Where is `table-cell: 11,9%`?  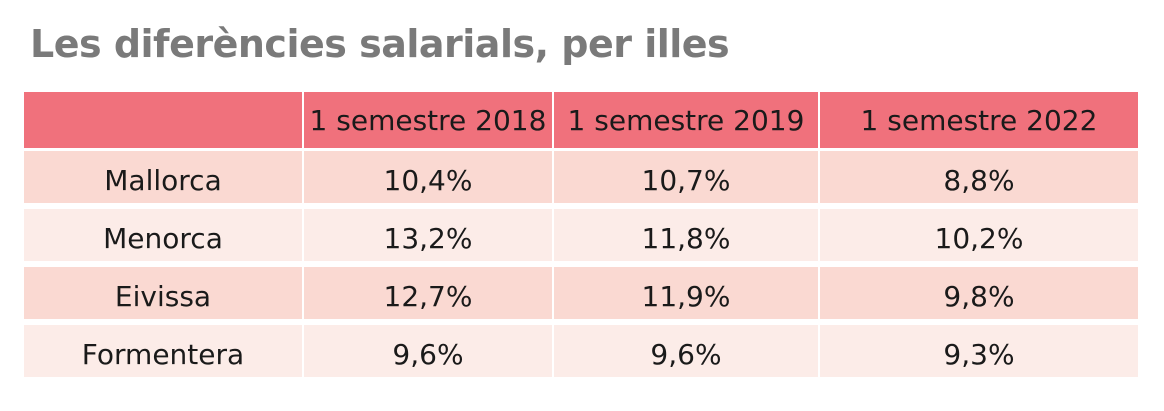
table-cell: 11,9% is located at coordinates (687, 291).